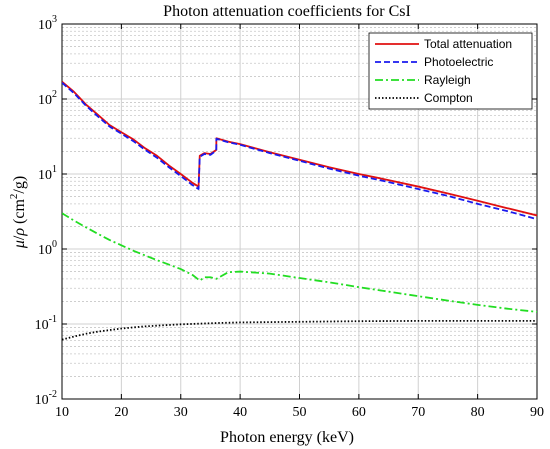 The width and height of the screenshot is (550, 449). Describe the element at coordinates (46, 323) in the screenshot. I see `y-tick-label: 10⁻¹` at that location.